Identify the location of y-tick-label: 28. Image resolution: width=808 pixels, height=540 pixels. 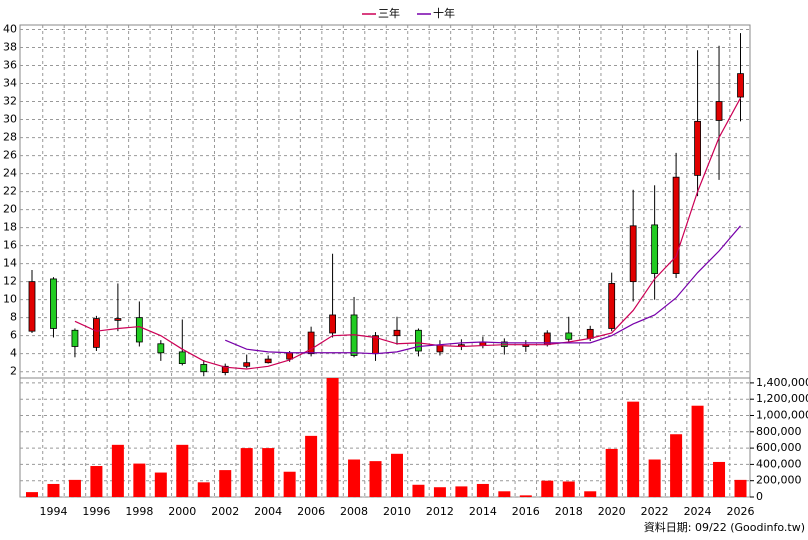
(10, 137).